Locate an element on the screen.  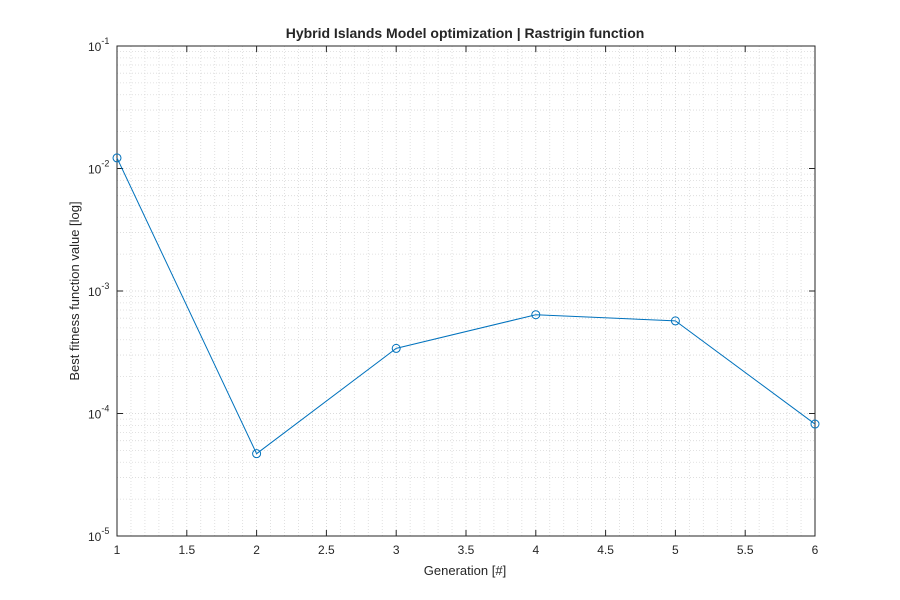
x-tick-label: 2 is located at coordinates (256, 550).